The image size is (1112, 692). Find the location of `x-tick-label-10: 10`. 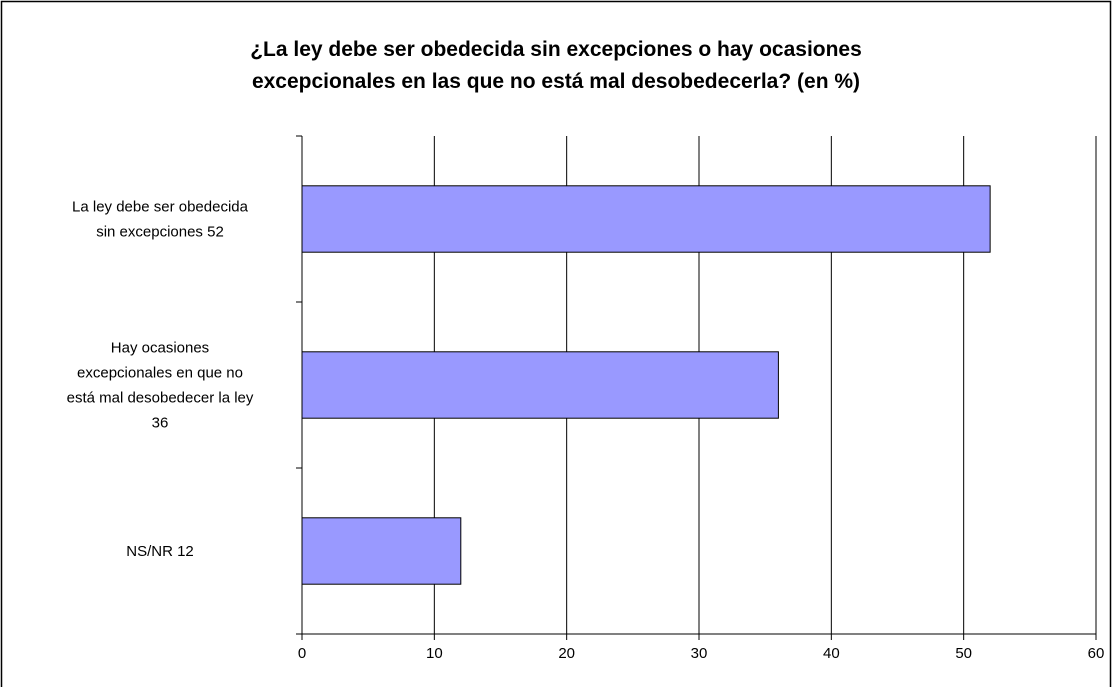

x-tick-label-10: 10 is located at coordinates (434, 653).